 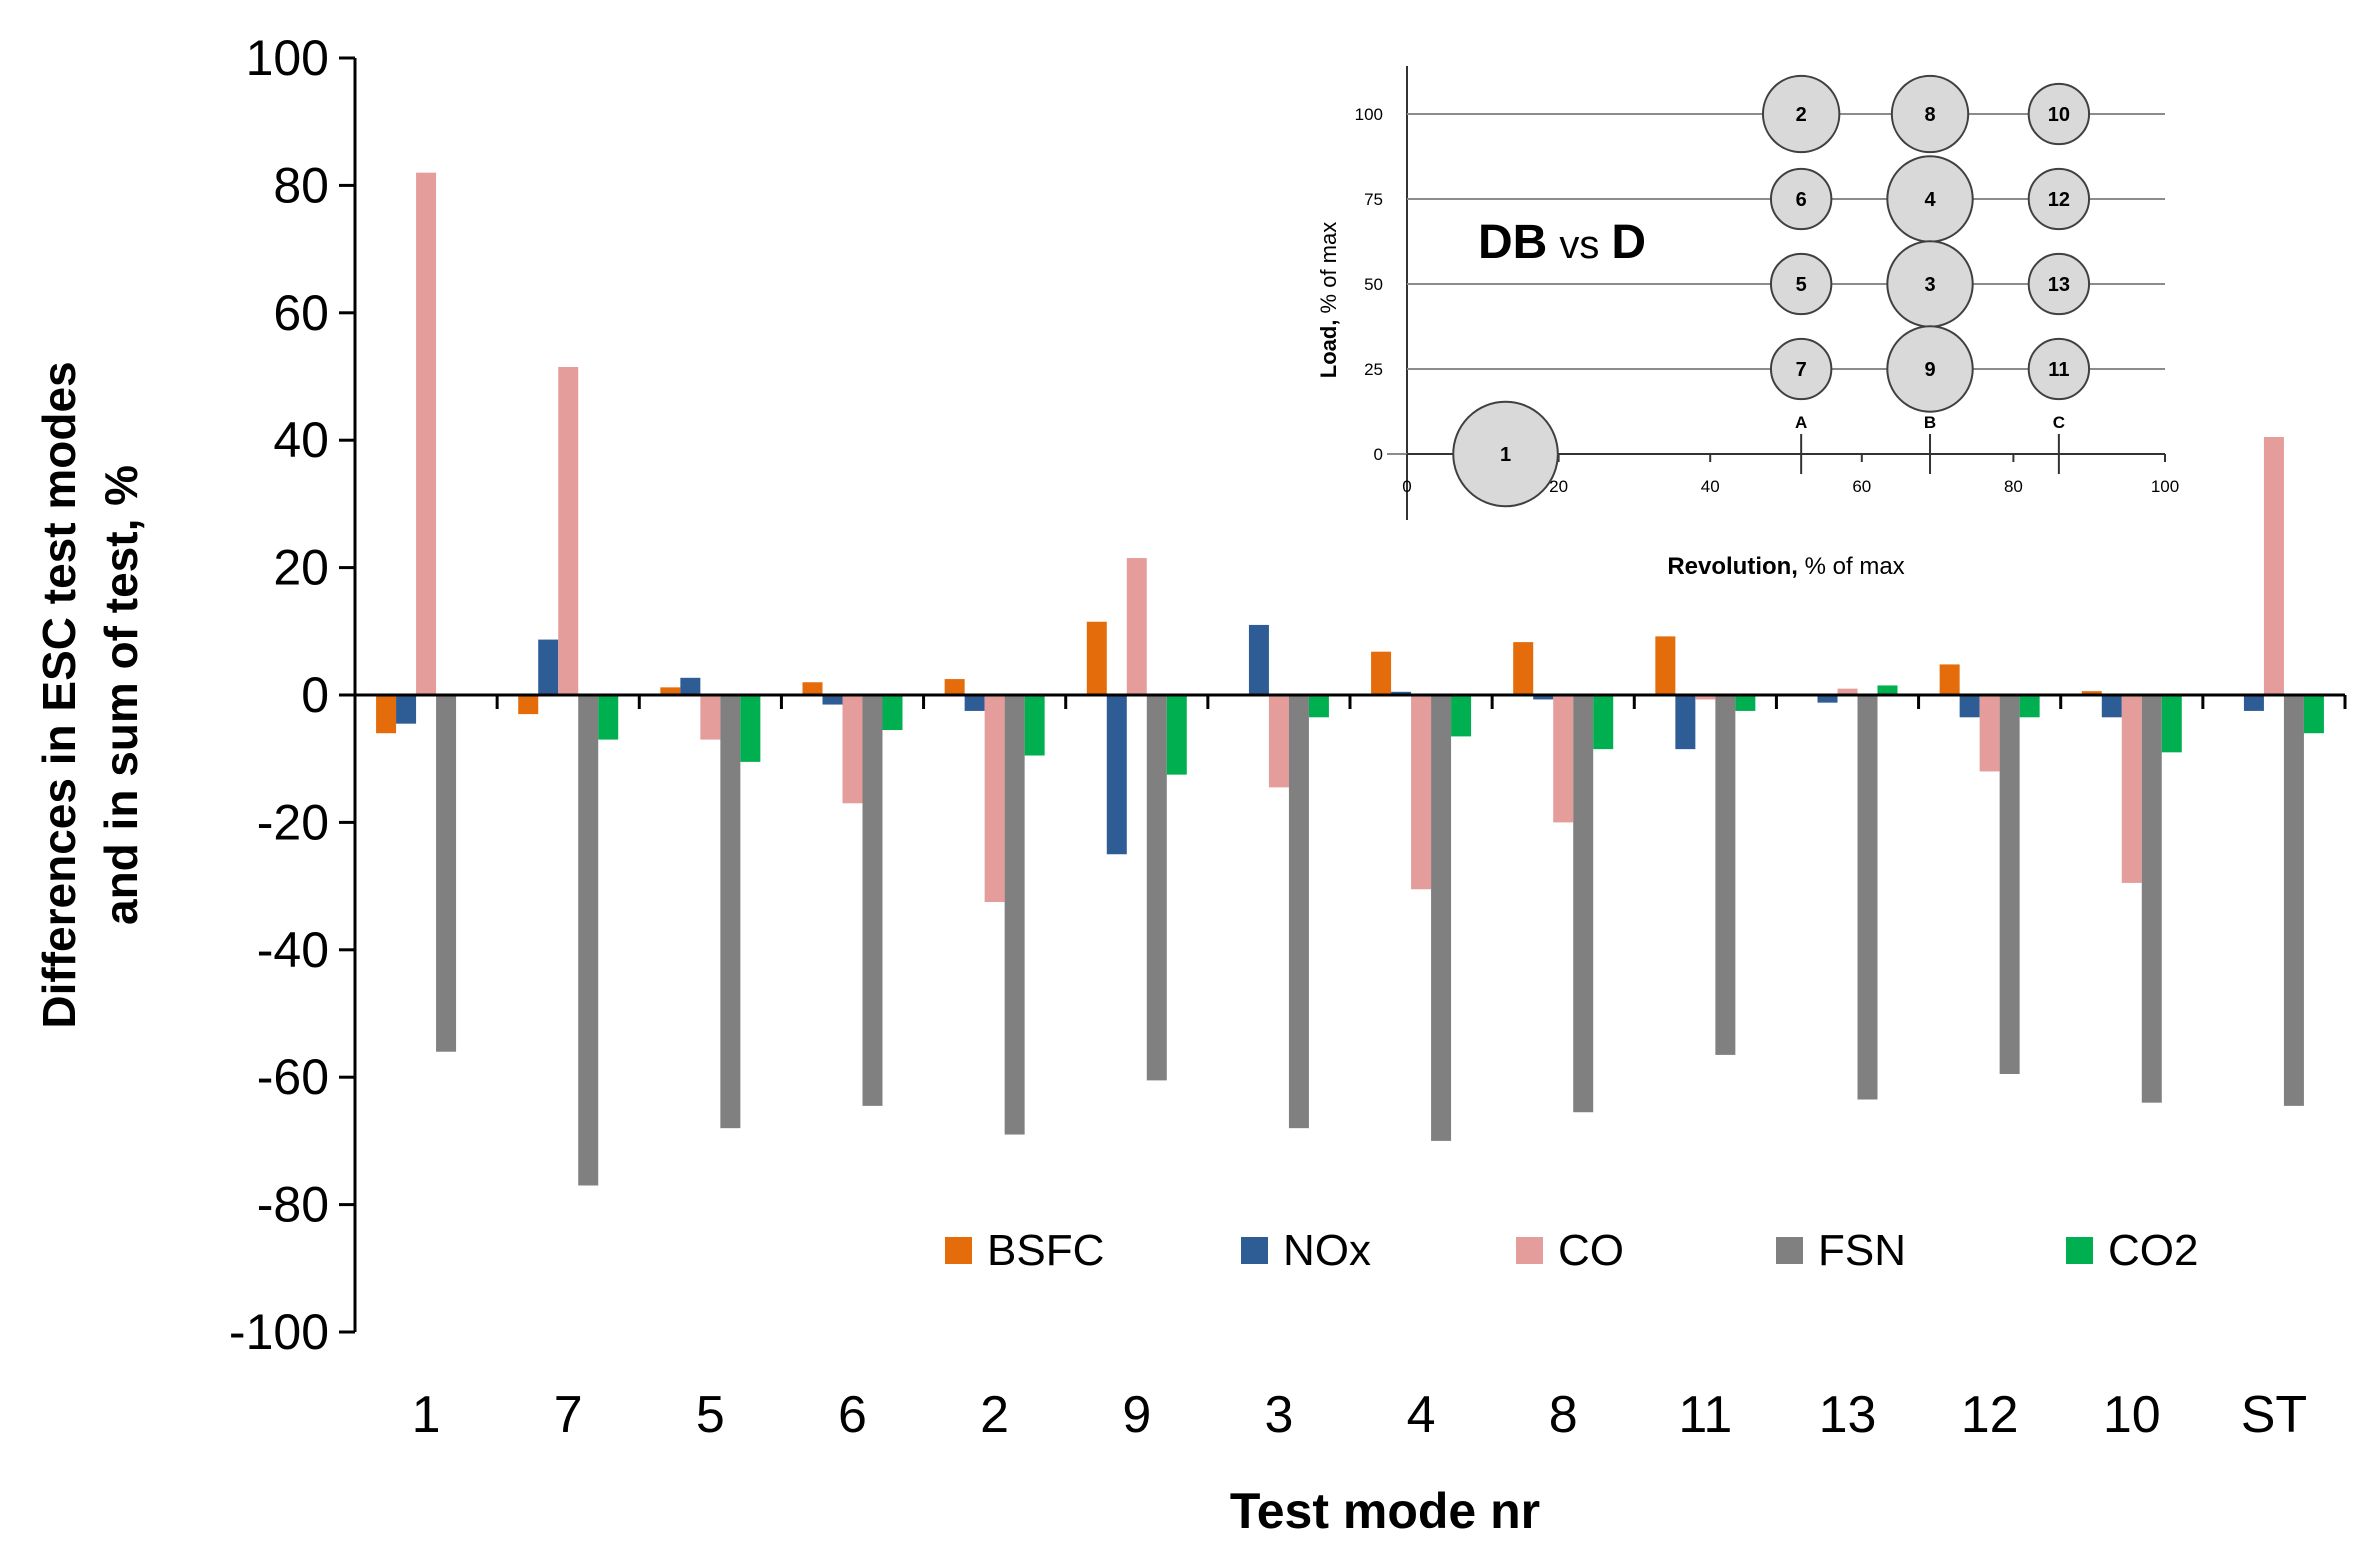 What do you see at coordinates (1278, 1415) in the screenshot?
I see `x-tick-label: 3` at bounding box center [1278, 1415].